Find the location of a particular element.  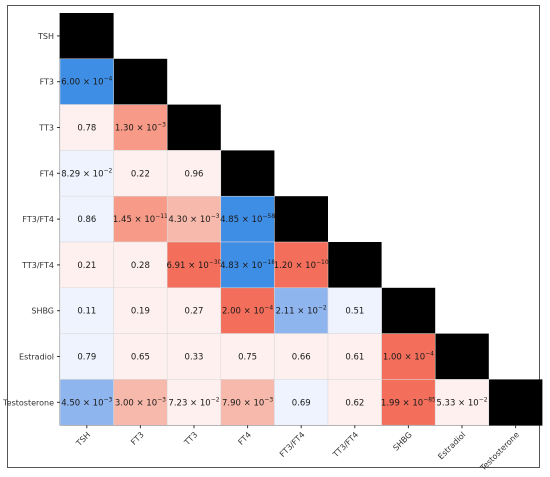

x-tick-testosterone: Testosterone is located at coordinates (499, 451).